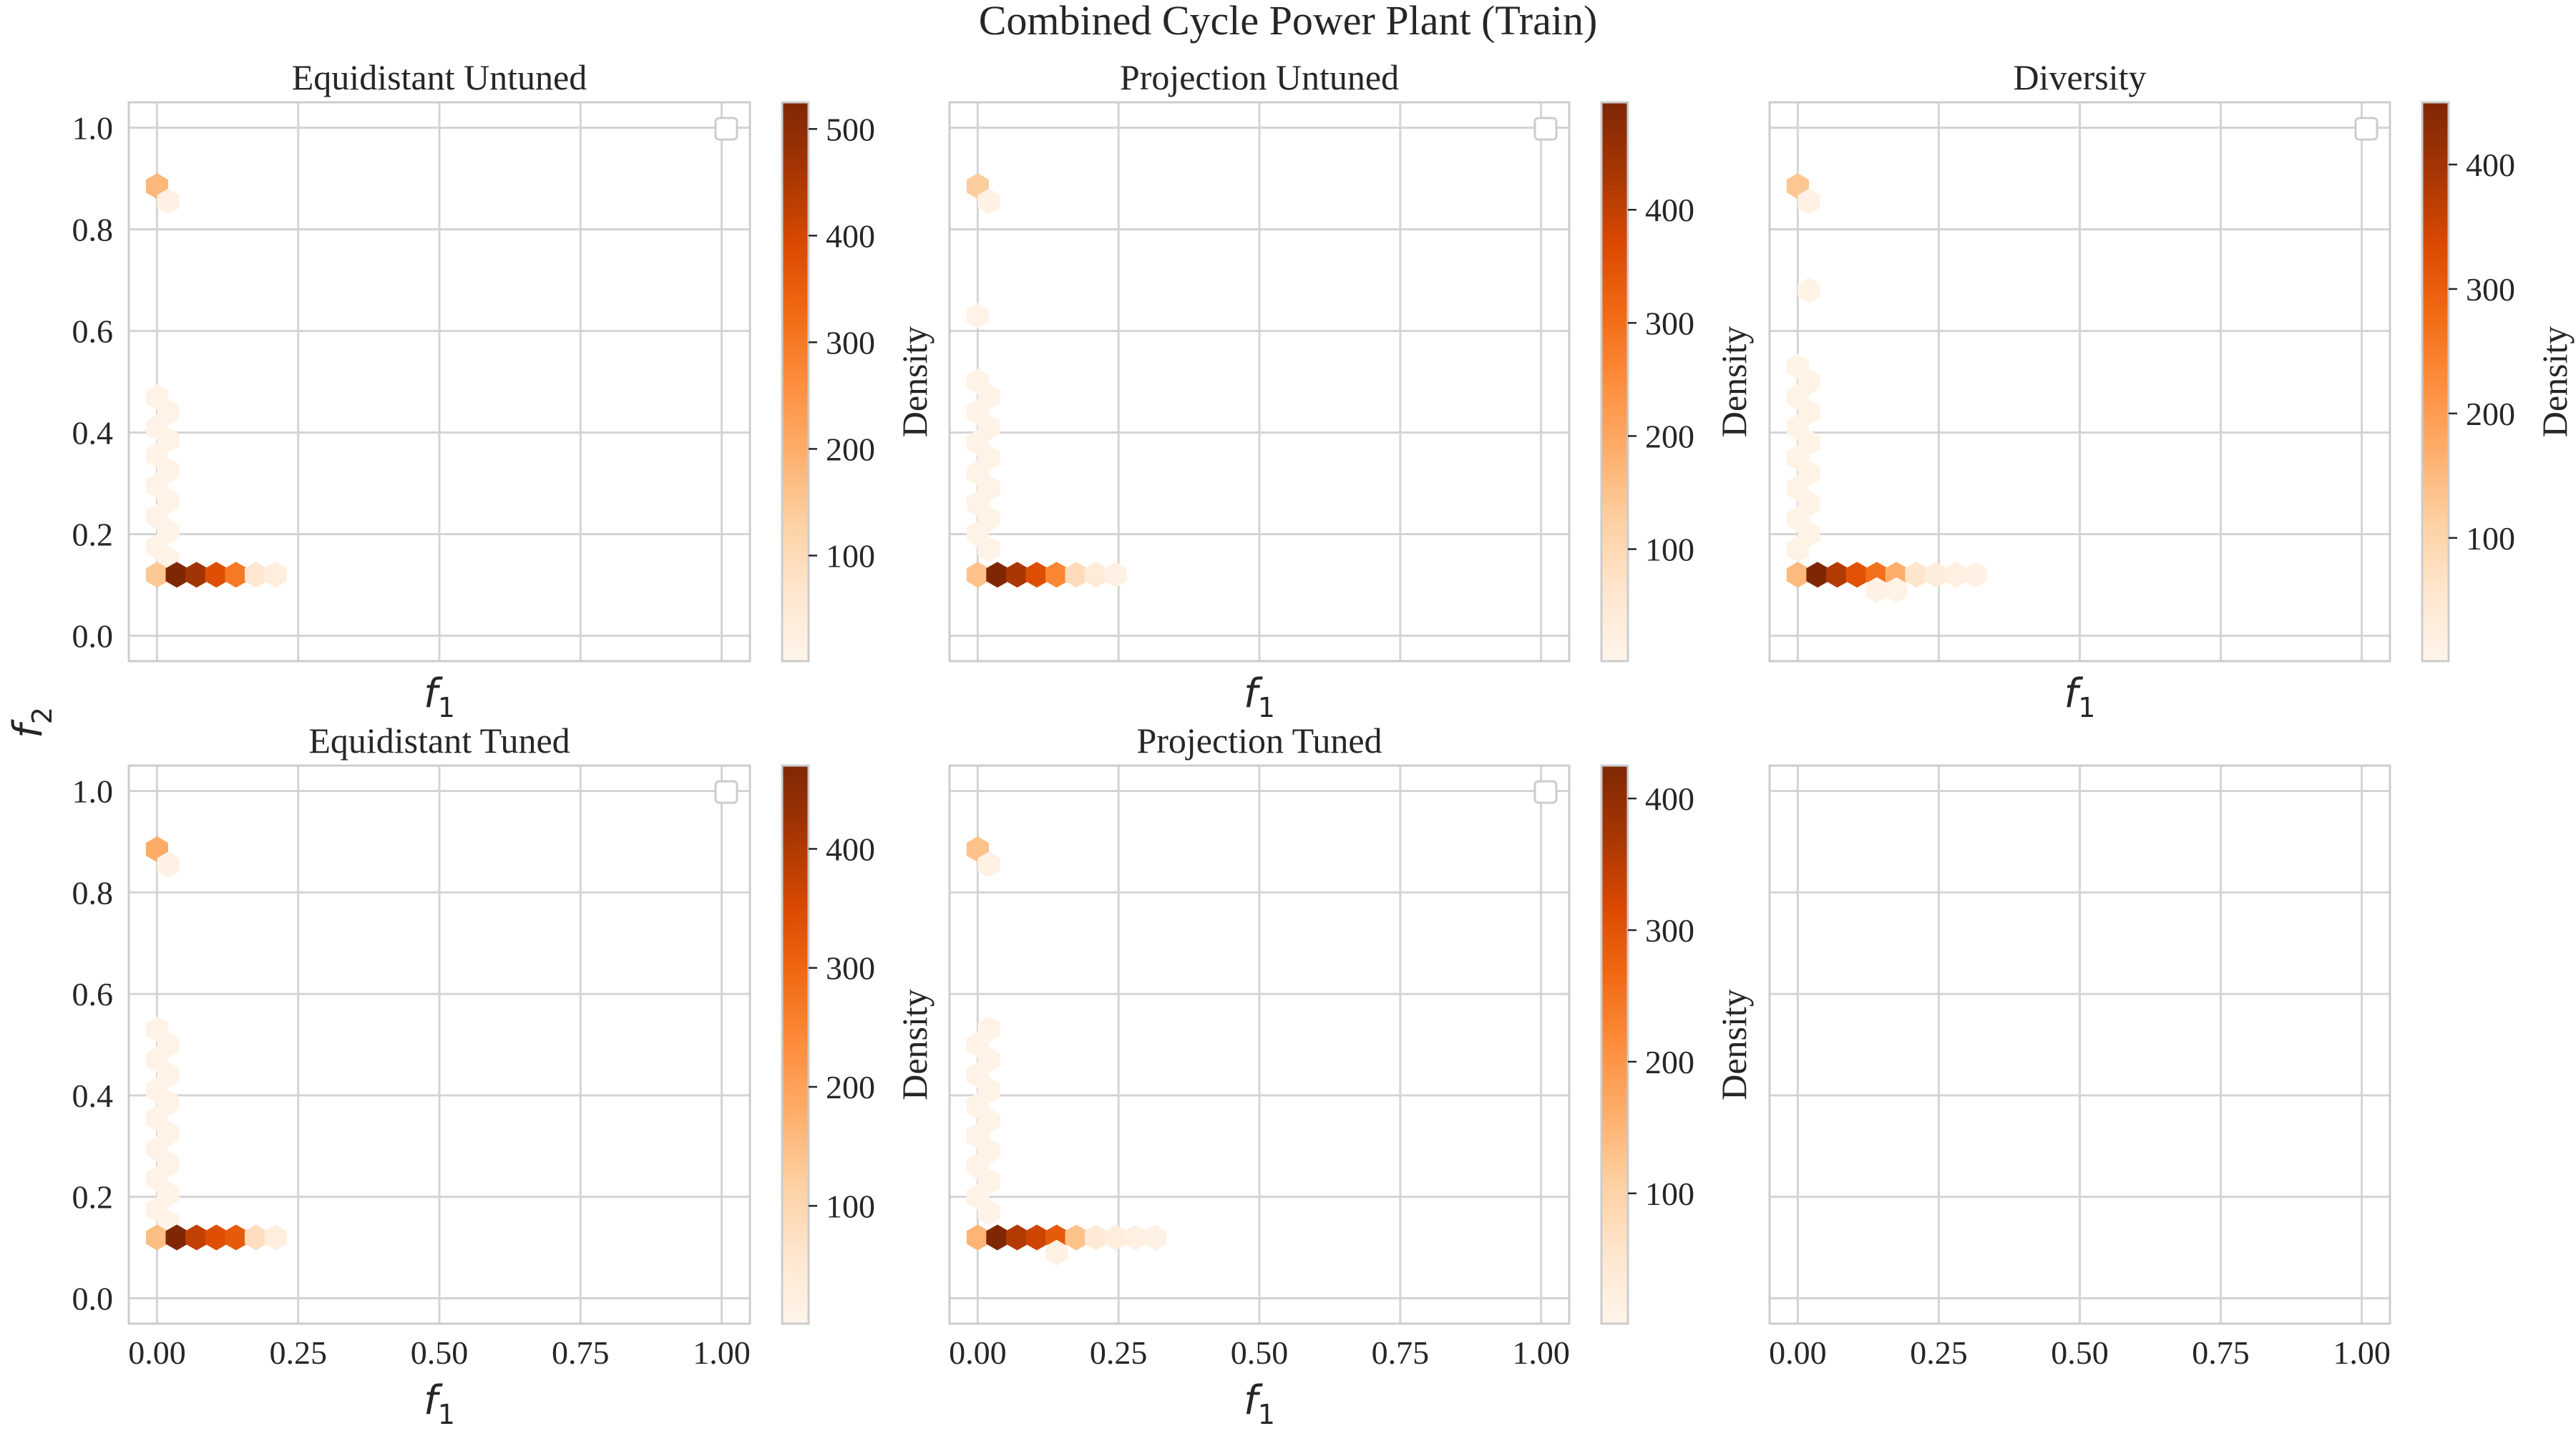 The width and height of the screenshot is (2576, 1431). What do you see at coordinates (93, 1096) in the screenshot?
I see `y-tick-label: 0.4` at bounding box center [93, 1096].